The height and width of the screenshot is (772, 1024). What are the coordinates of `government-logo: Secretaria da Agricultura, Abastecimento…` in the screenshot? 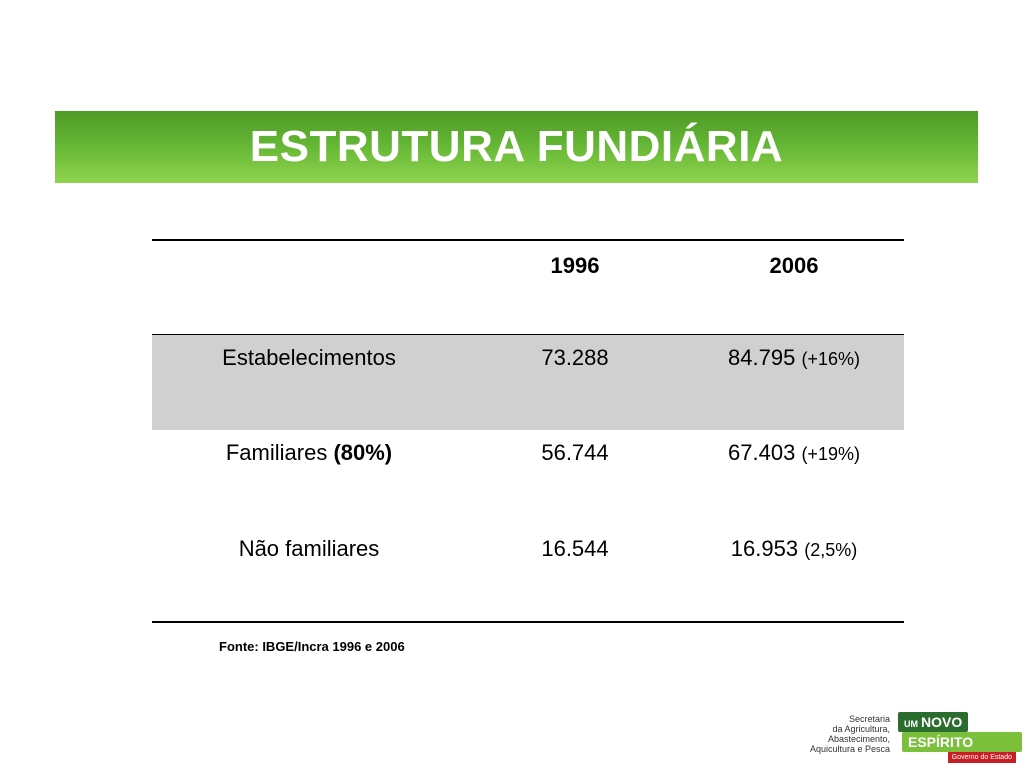 It's located at (906, 741).